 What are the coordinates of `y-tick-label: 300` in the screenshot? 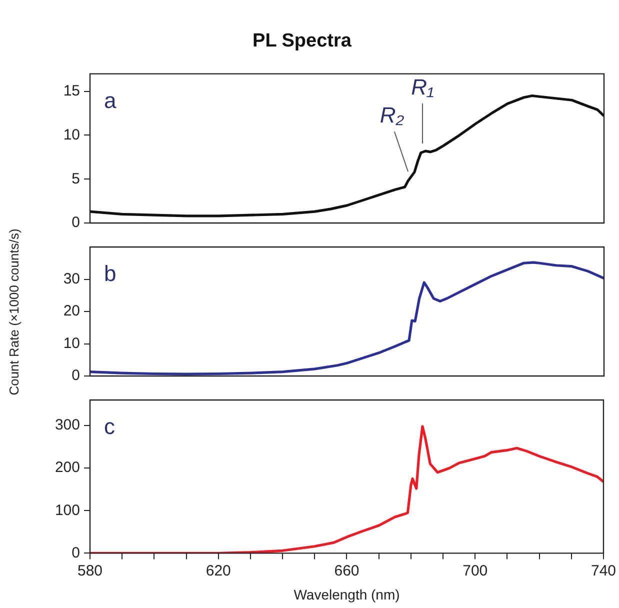 It's located at (67, 425).